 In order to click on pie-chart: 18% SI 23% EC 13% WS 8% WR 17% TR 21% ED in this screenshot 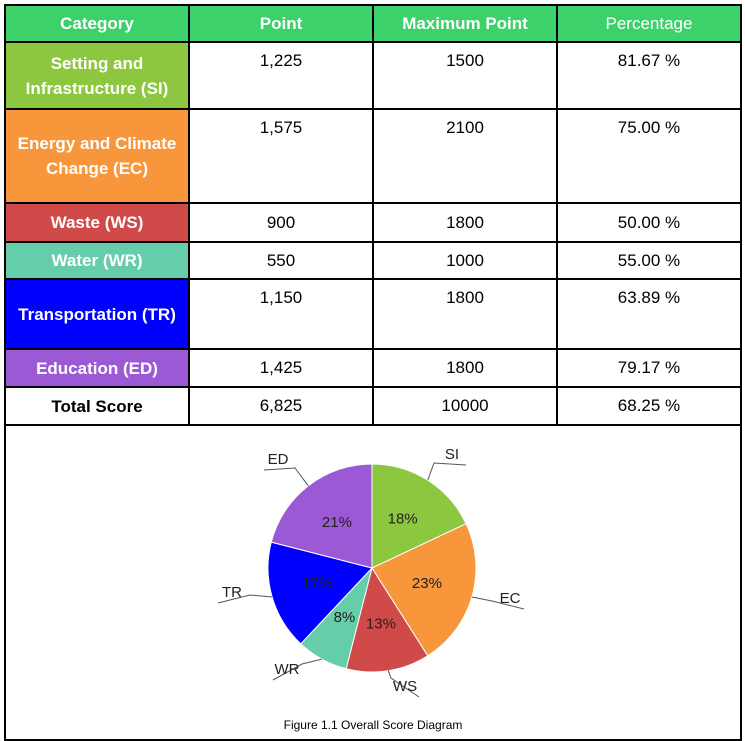, I will do `click(371, 572)`.